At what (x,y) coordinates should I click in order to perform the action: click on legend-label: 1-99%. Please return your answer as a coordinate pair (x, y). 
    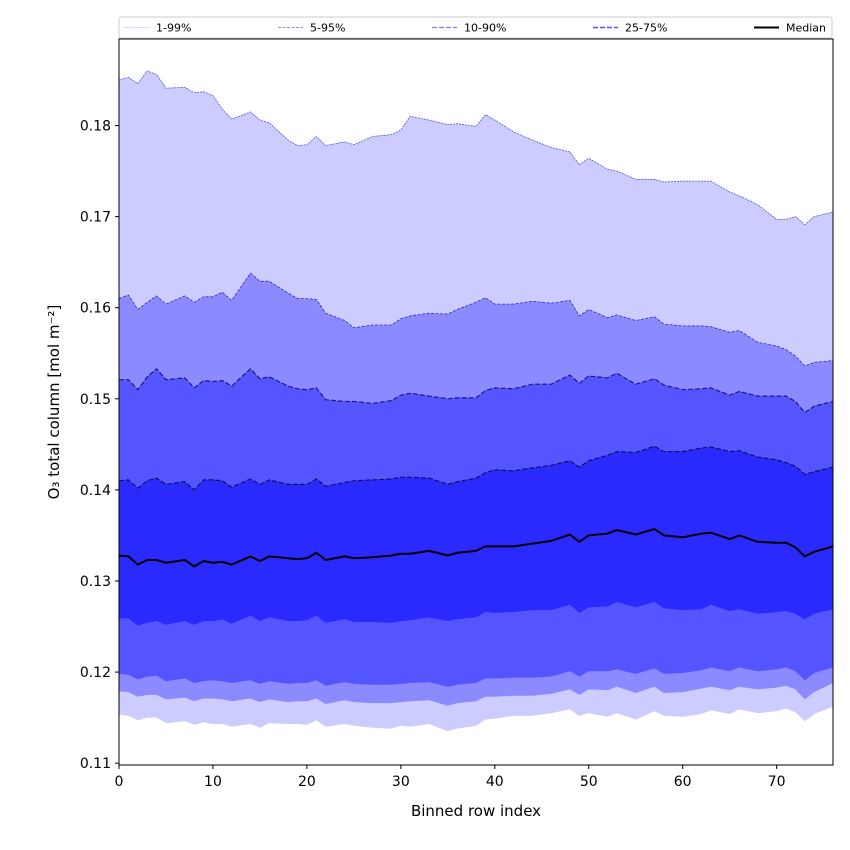
    Looking at the image, I should click on (173, 28).